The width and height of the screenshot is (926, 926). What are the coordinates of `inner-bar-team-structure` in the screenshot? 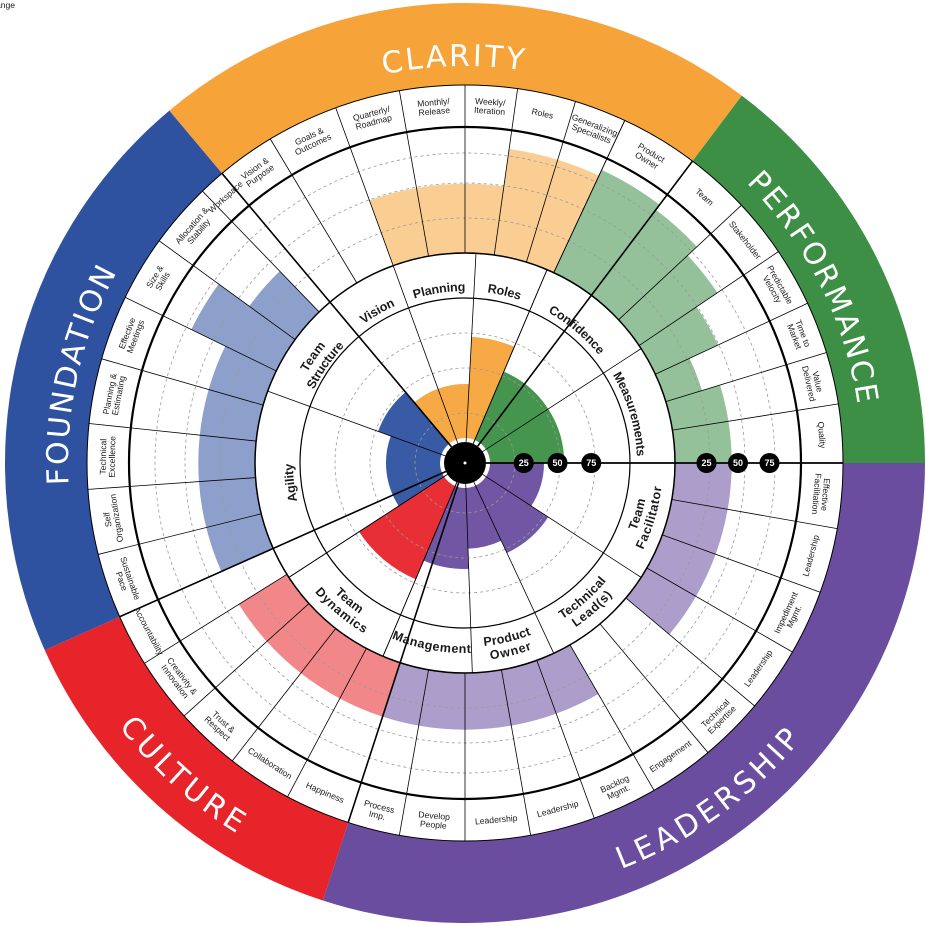 It's located at (413, 423).